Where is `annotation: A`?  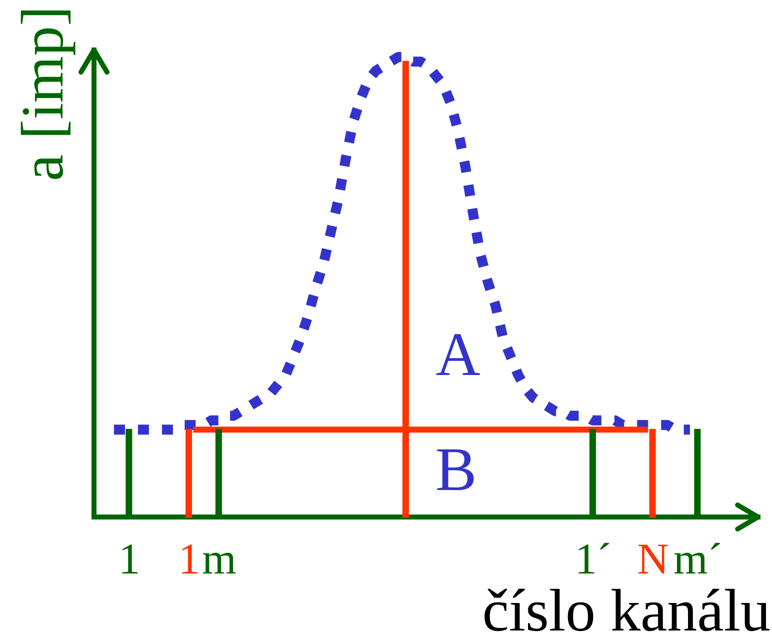
annotation: A is located at coordinates (458, 355).